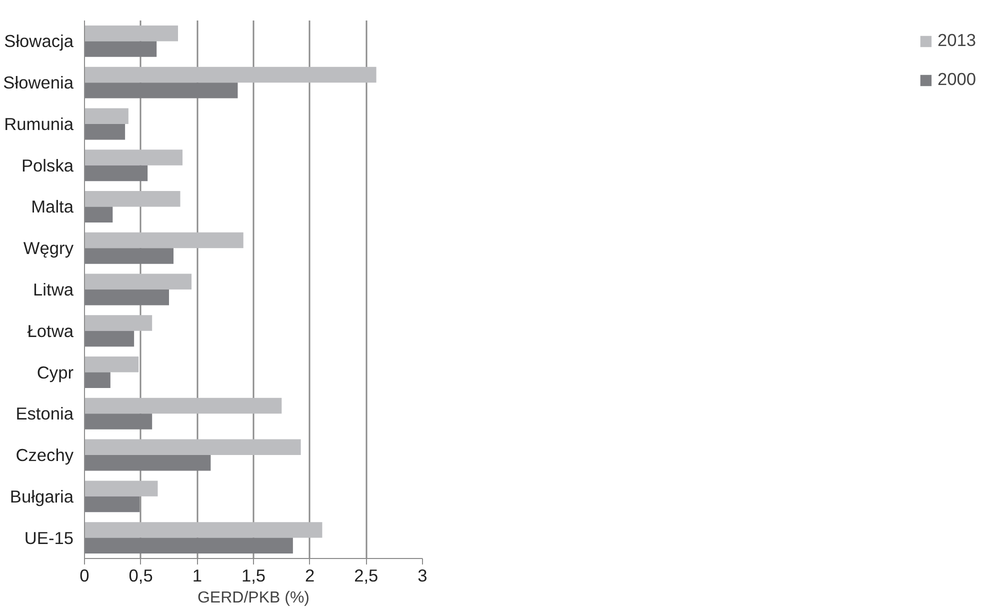  Describe the element at coordinates (140, 576) in the screenshot. I see `x-tick-label: 0,5` at that location.